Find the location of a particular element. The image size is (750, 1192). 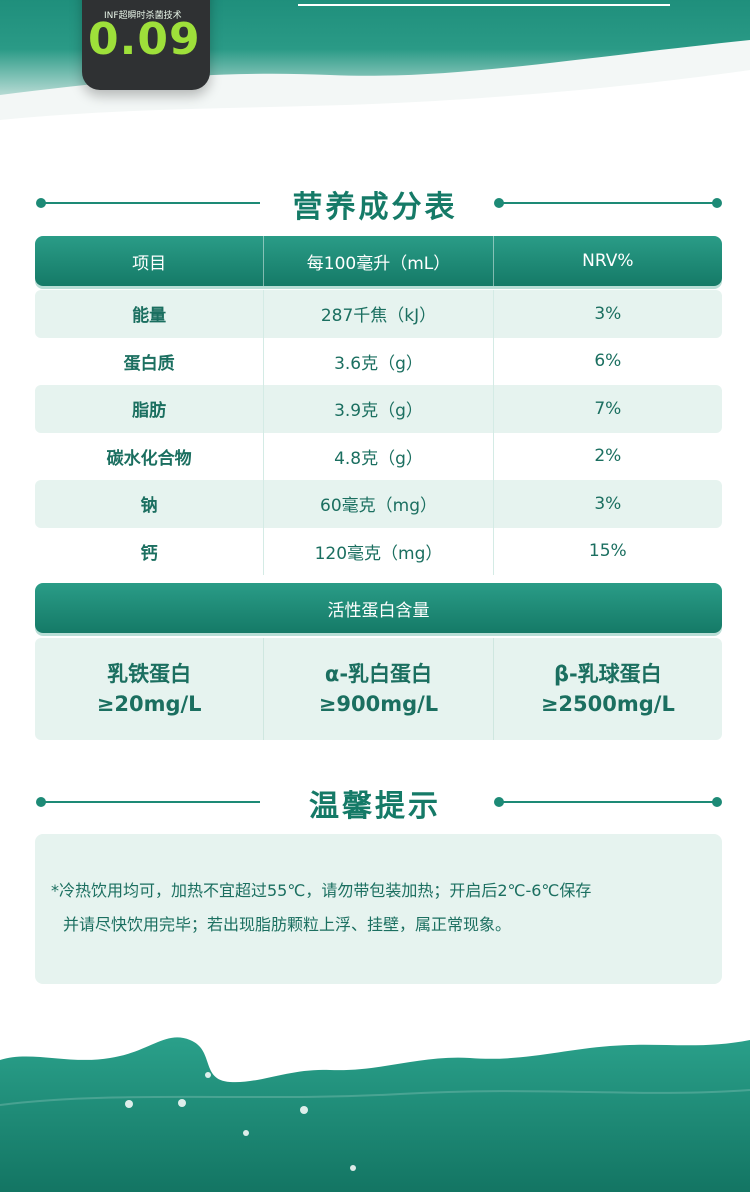

row-amount: 287千焦（kJ） is located at coordinates (379, 314).